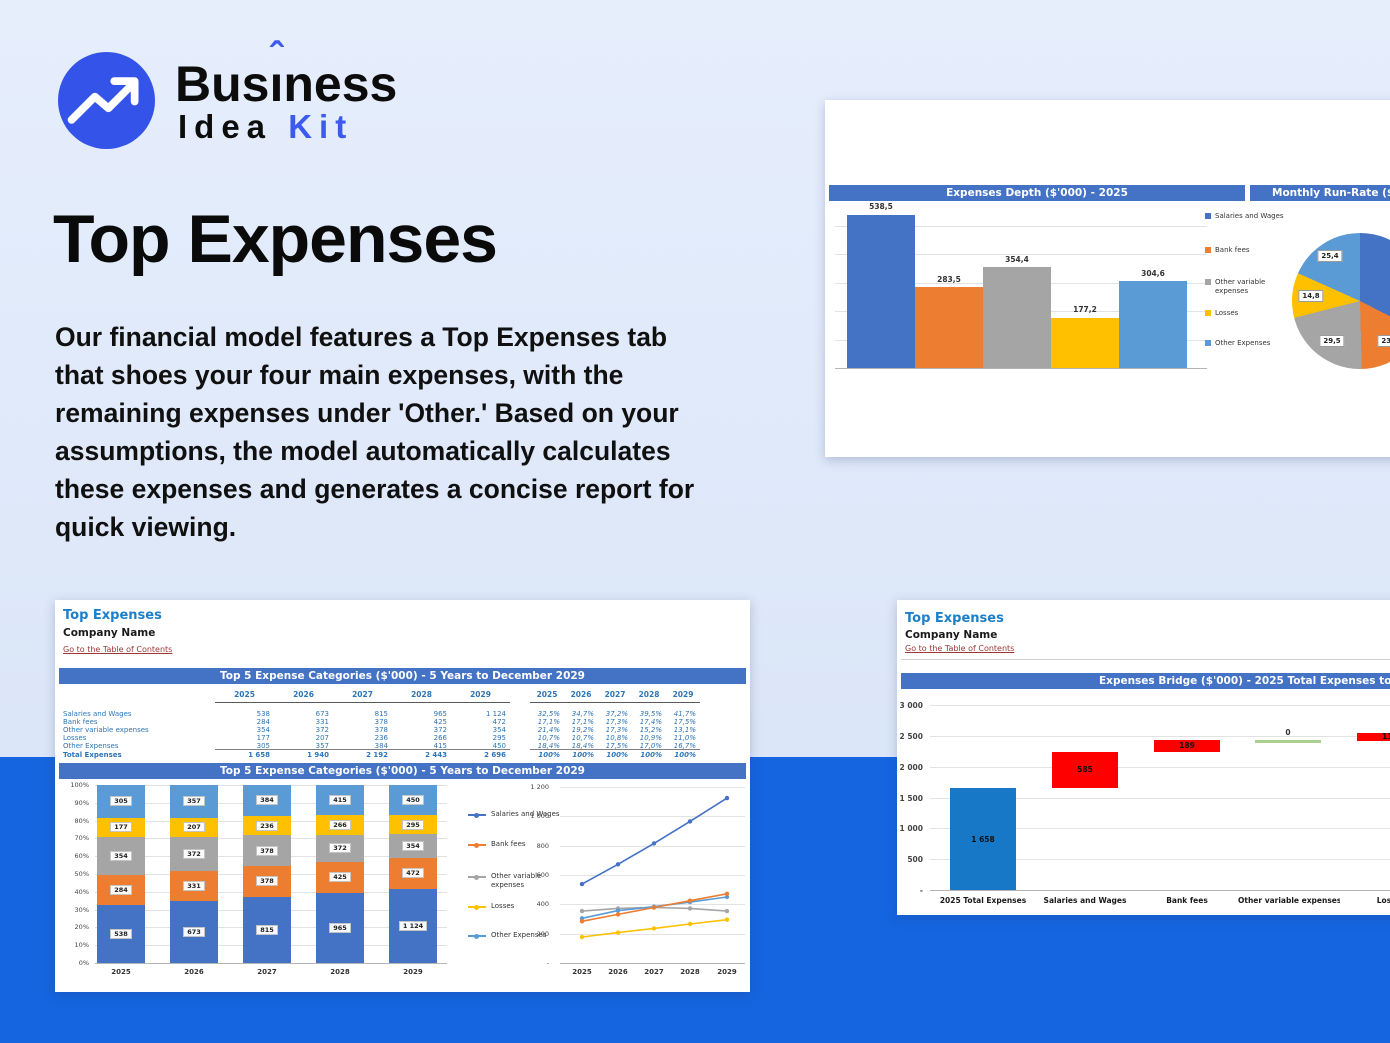 The image size is (1390, 1043). I want to click on pie-label-bank-fees: 23,6, so click(1383, 341).